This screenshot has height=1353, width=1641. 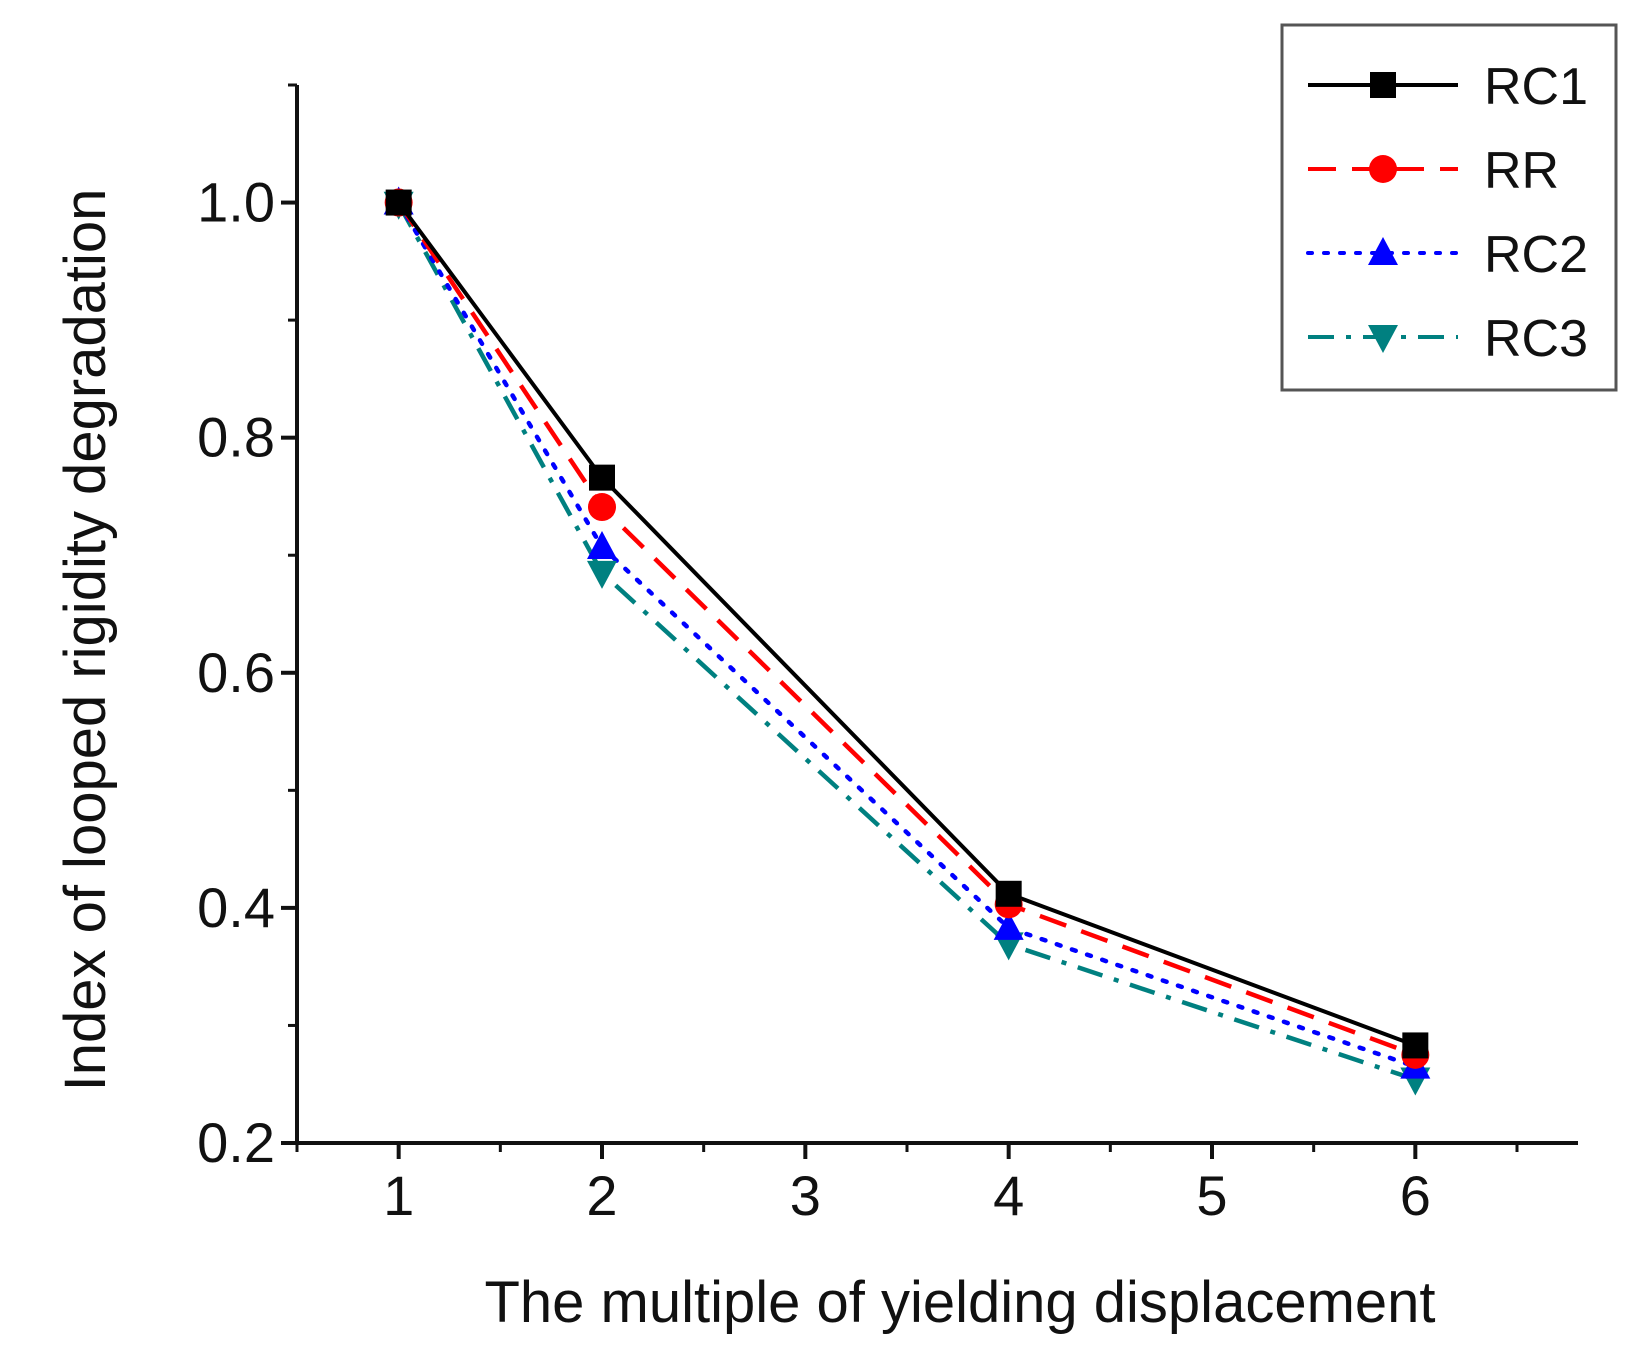 What do you see at coordinates (1536, 87) in the screenshot?
I see `legend-label-rc1: RC1` at bounding box center [1536, 87].